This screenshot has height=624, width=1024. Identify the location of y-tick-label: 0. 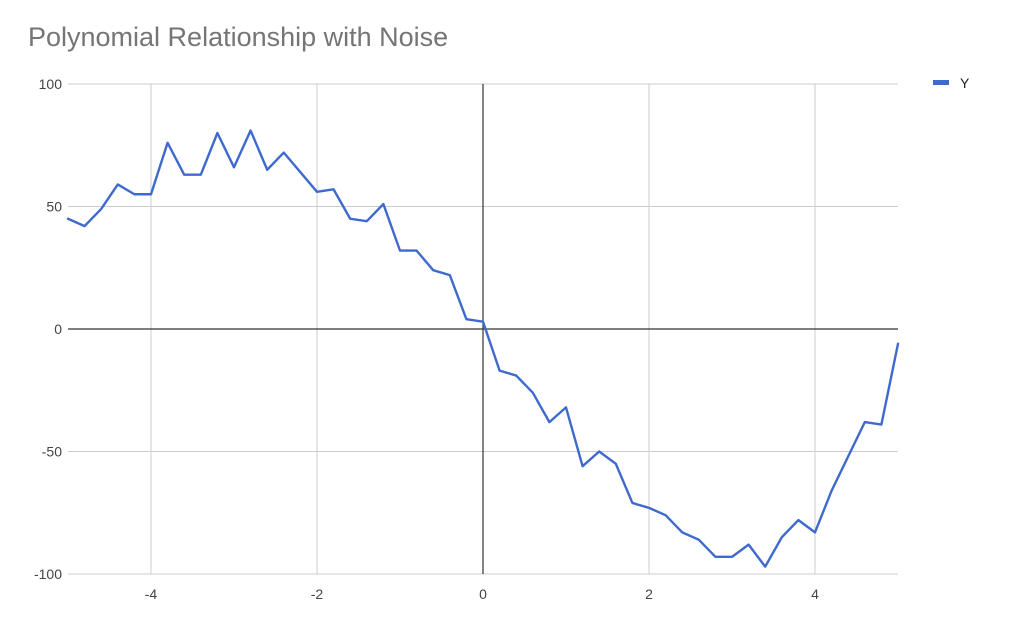
(58, 329).